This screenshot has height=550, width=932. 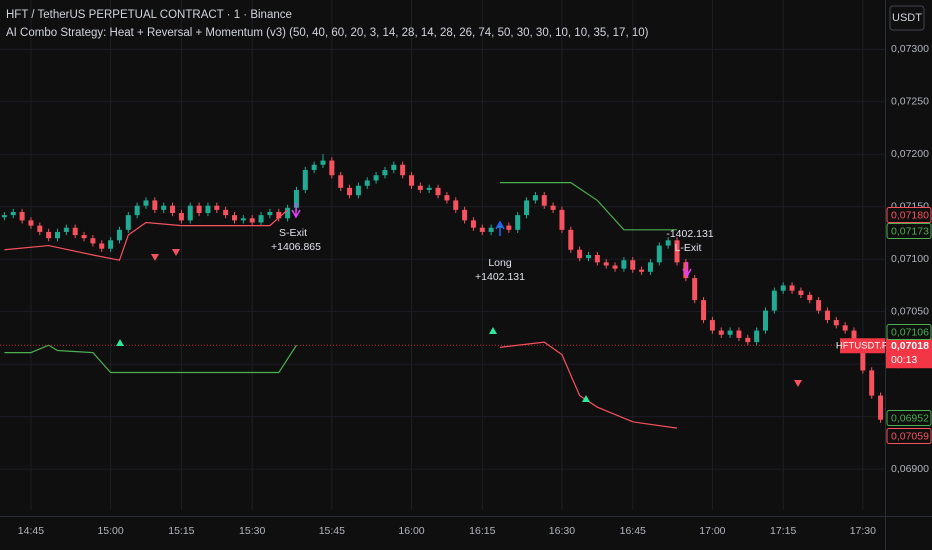 I want to click on y-tick-label: 0,07300, so click(x=910, y=49).